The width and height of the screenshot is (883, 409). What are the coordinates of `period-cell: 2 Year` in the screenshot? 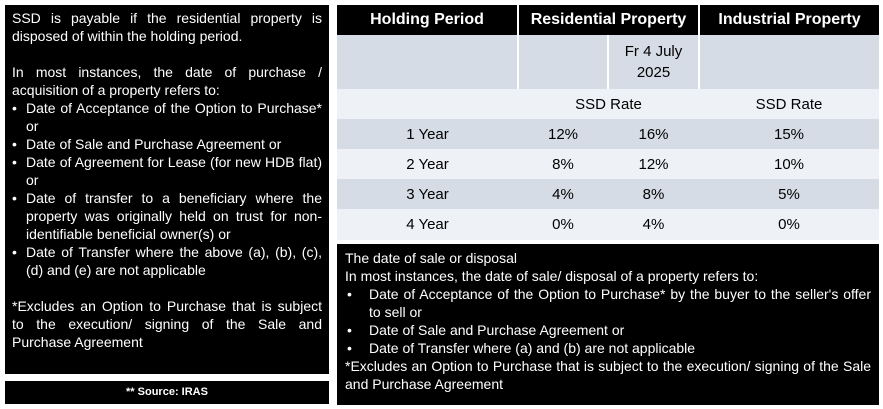 It's located at (427, 164).